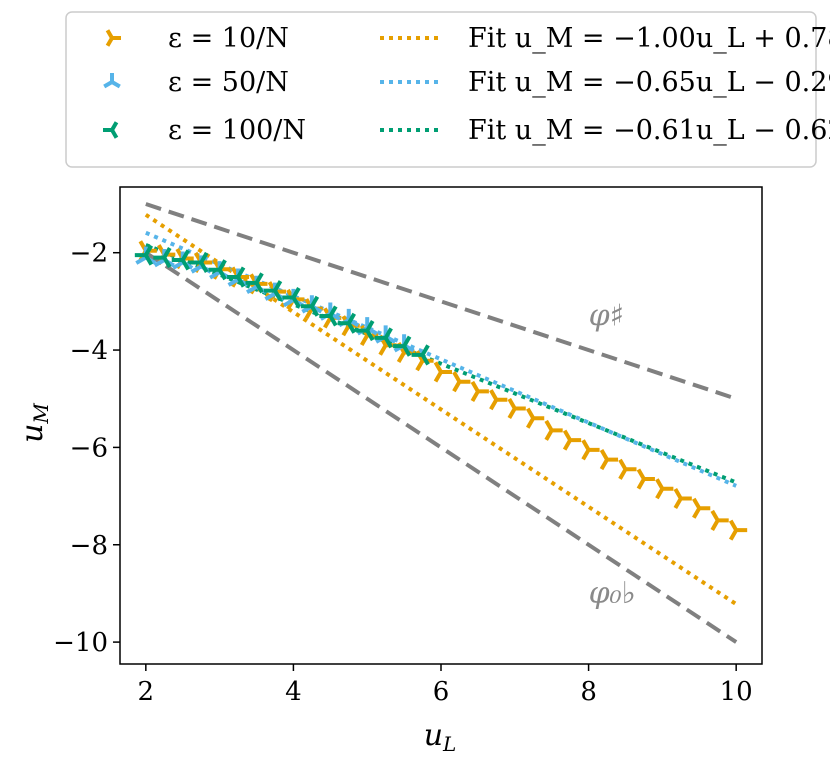 This screenshot has width=830, height=763. Describe the element at coordinates (237, 130) in the screenshot. I see `legend-label: ε = 100/N` at that location.